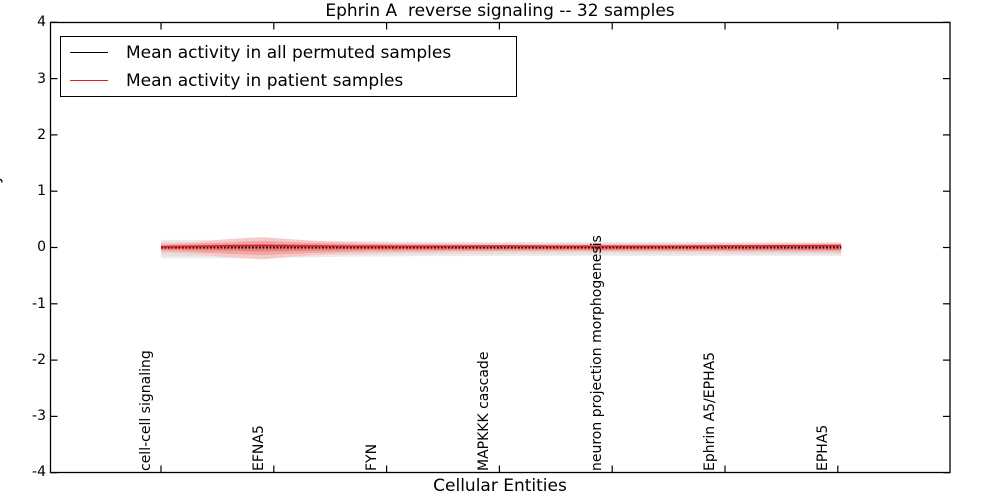 The height and width of the screenshot is (500, 1000). Describe the element at coordinates (41, 22) in the screenshot. I see `y-tick-label: 4` at that location.